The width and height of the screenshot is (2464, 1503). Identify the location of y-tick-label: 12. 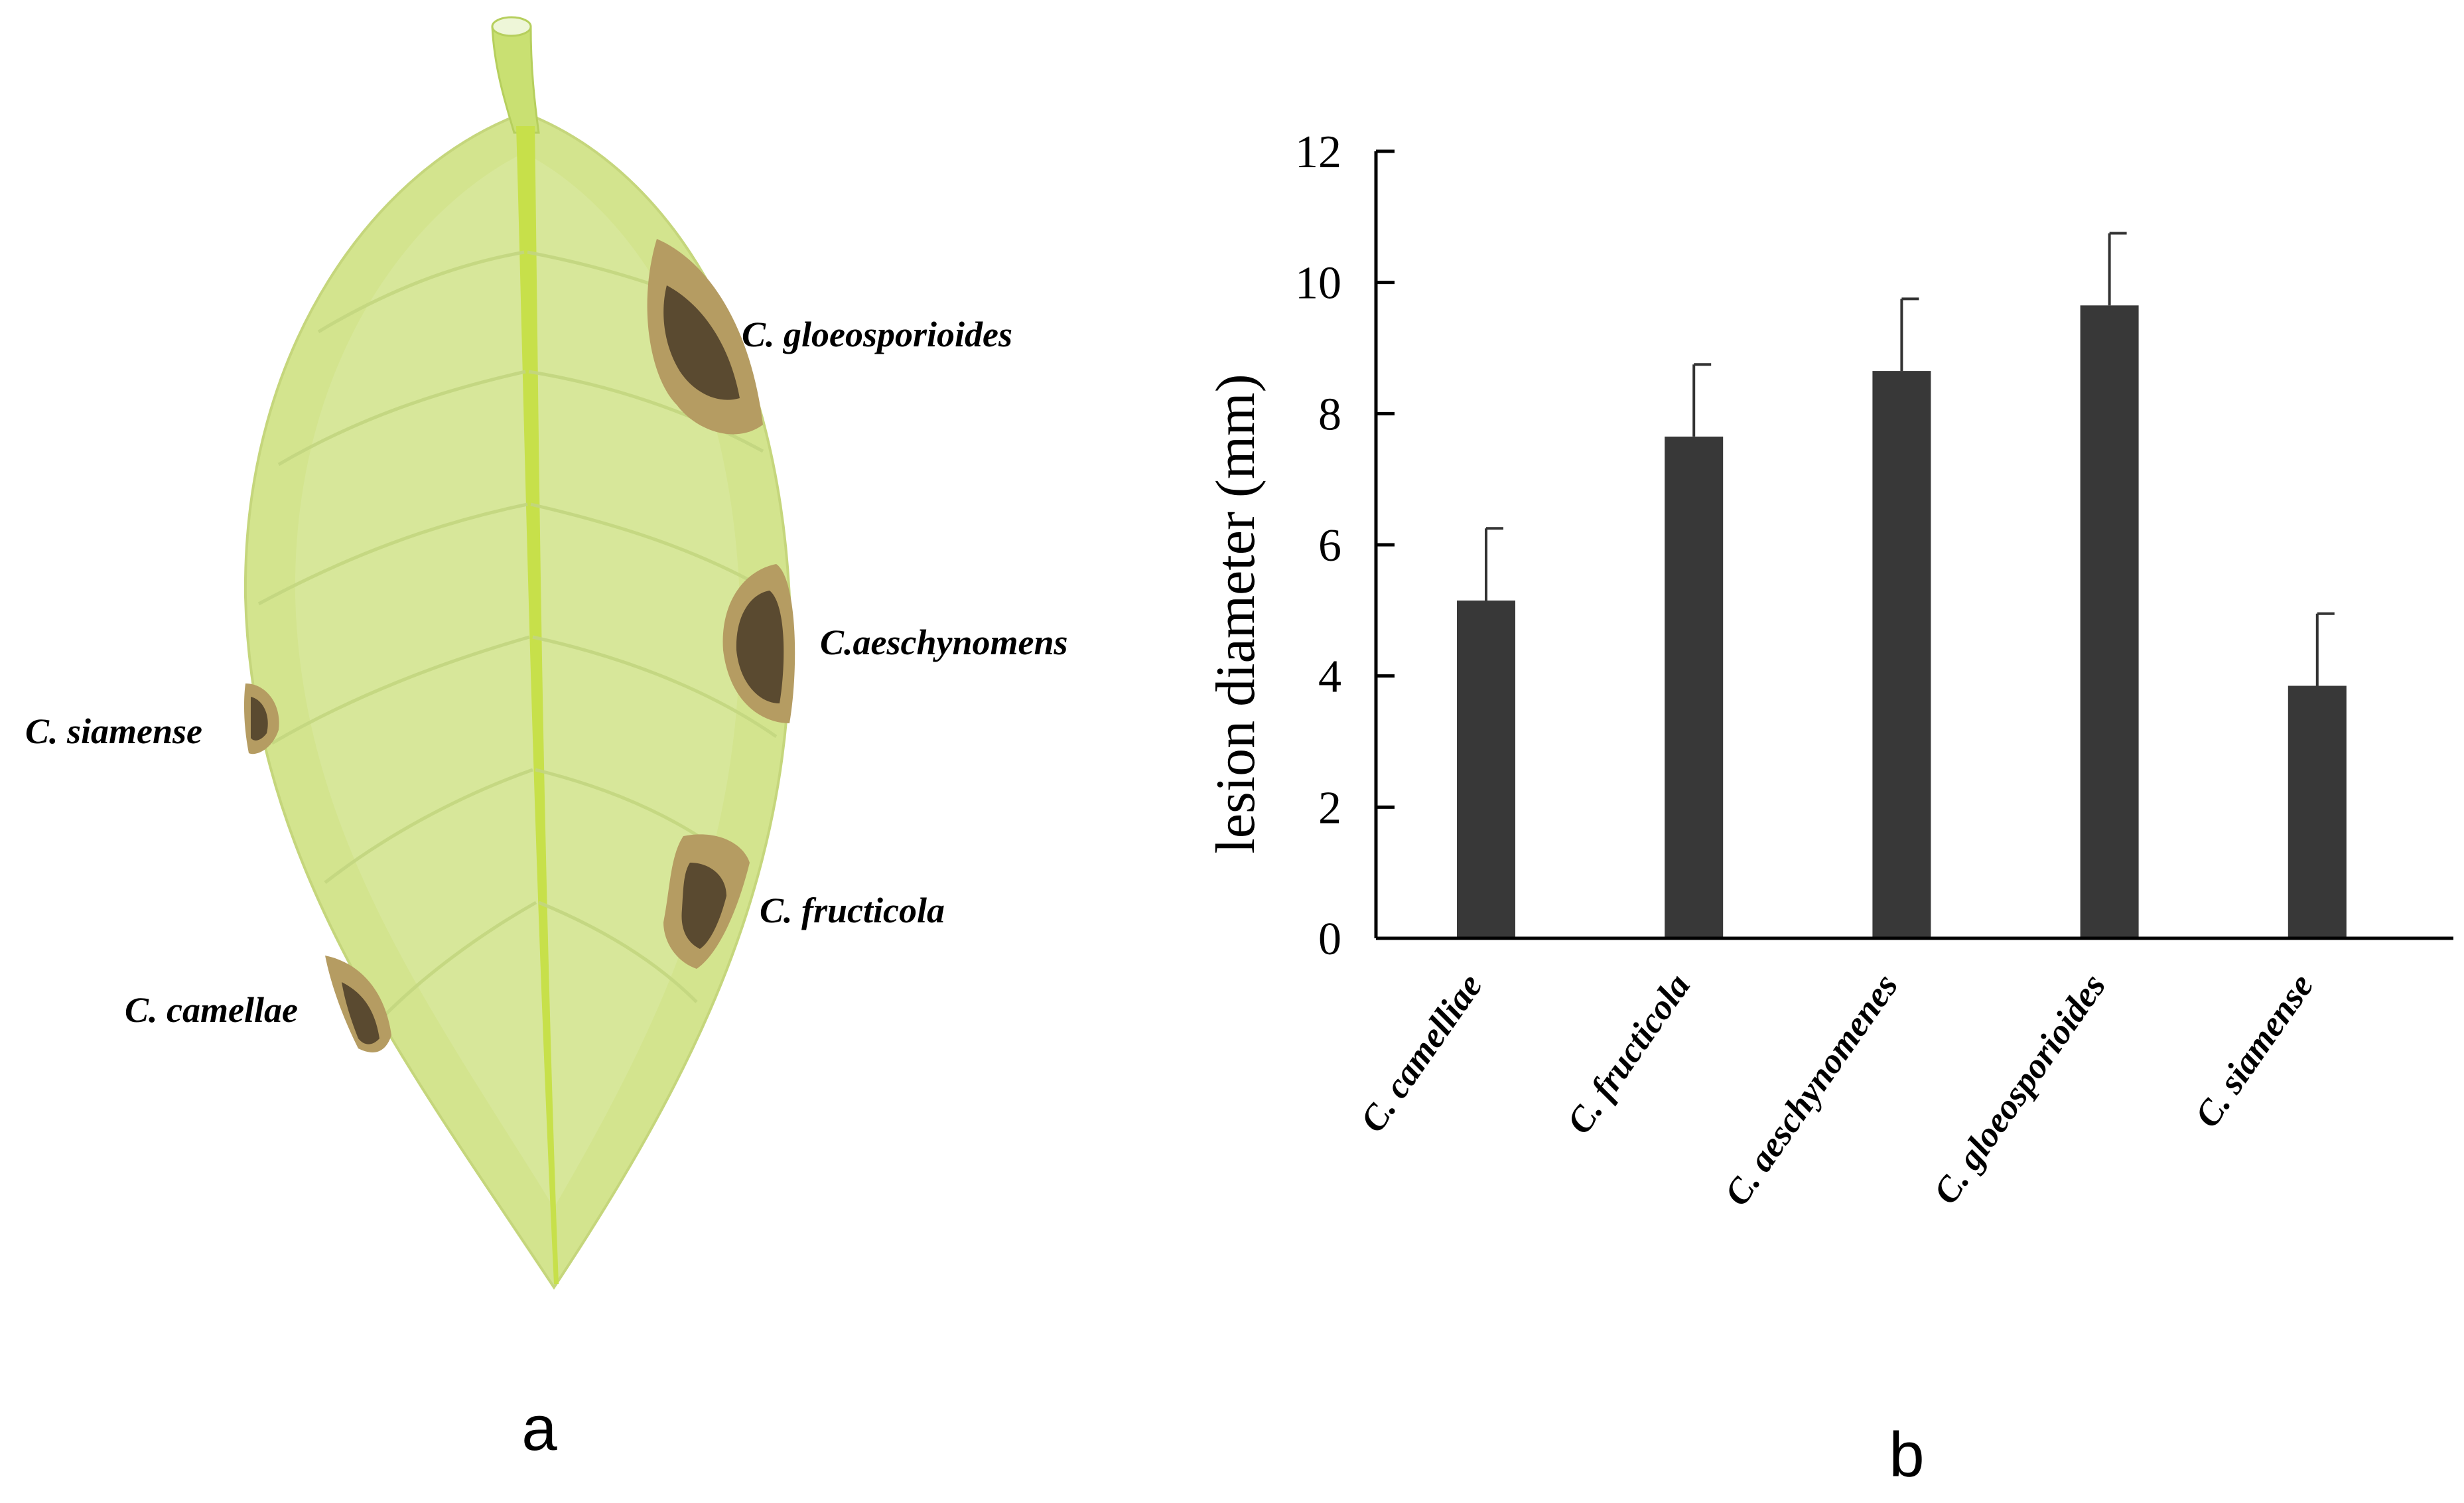
(1318, 152).